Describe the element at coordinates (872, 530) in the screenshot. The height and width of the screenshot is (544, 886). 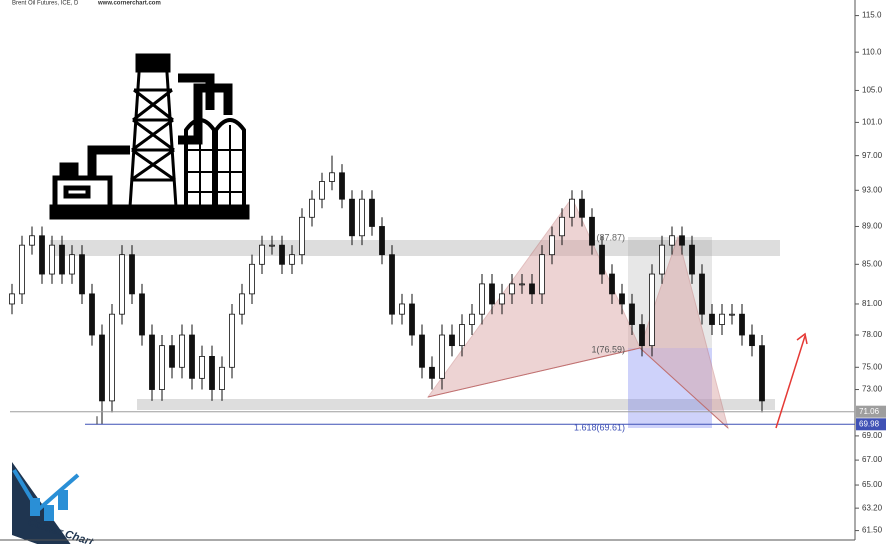
I see `y-tick-label: 61.50` at that location.